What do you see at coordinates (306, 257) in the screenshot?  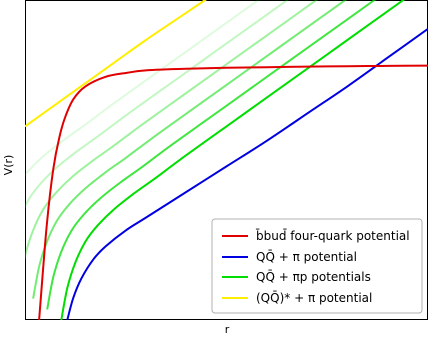 I see `legend-label-qq-pi: QQ̄ + π potential` at bounding box center [306, 257].